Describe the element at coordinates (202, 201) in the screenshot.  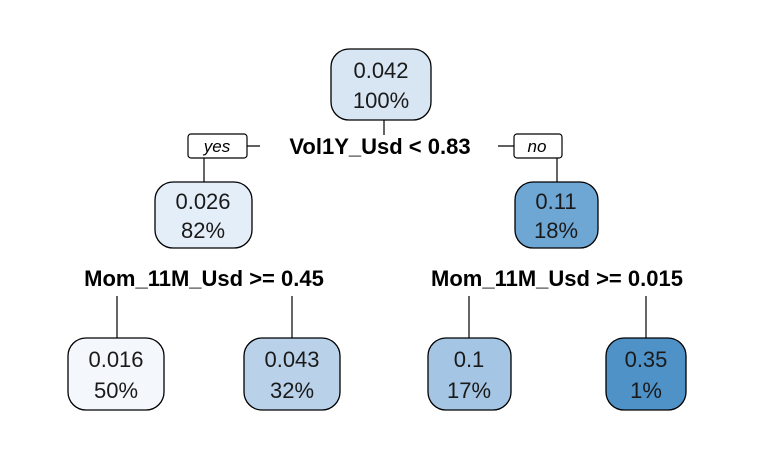
I see `left-node-value: 0.026` at that location.